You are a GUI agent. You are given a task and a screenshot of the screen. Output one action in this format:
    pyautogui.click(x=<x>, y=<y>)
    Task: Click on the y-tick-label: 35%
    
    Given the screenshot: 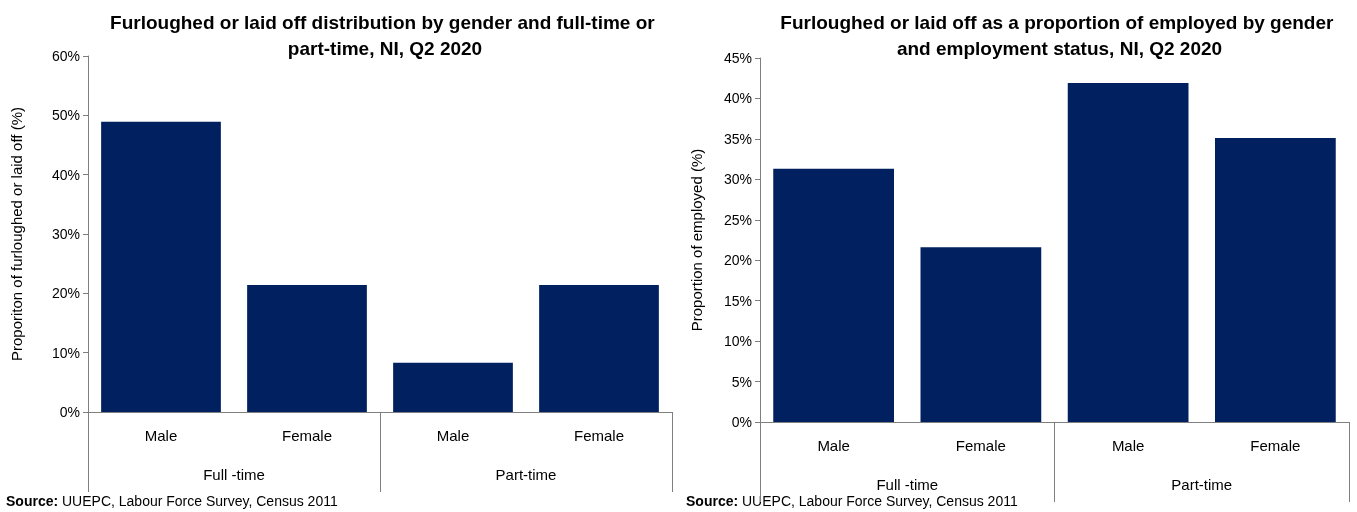 What is the action you would take?
    pyautogui.click(x=737, y=138)
    